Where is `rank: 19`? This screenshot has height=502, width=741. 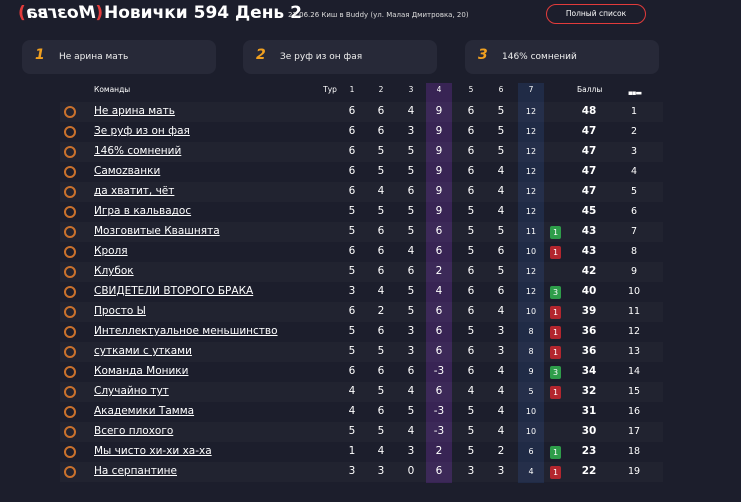
rank: 19 is located at coordinates (634, 471).